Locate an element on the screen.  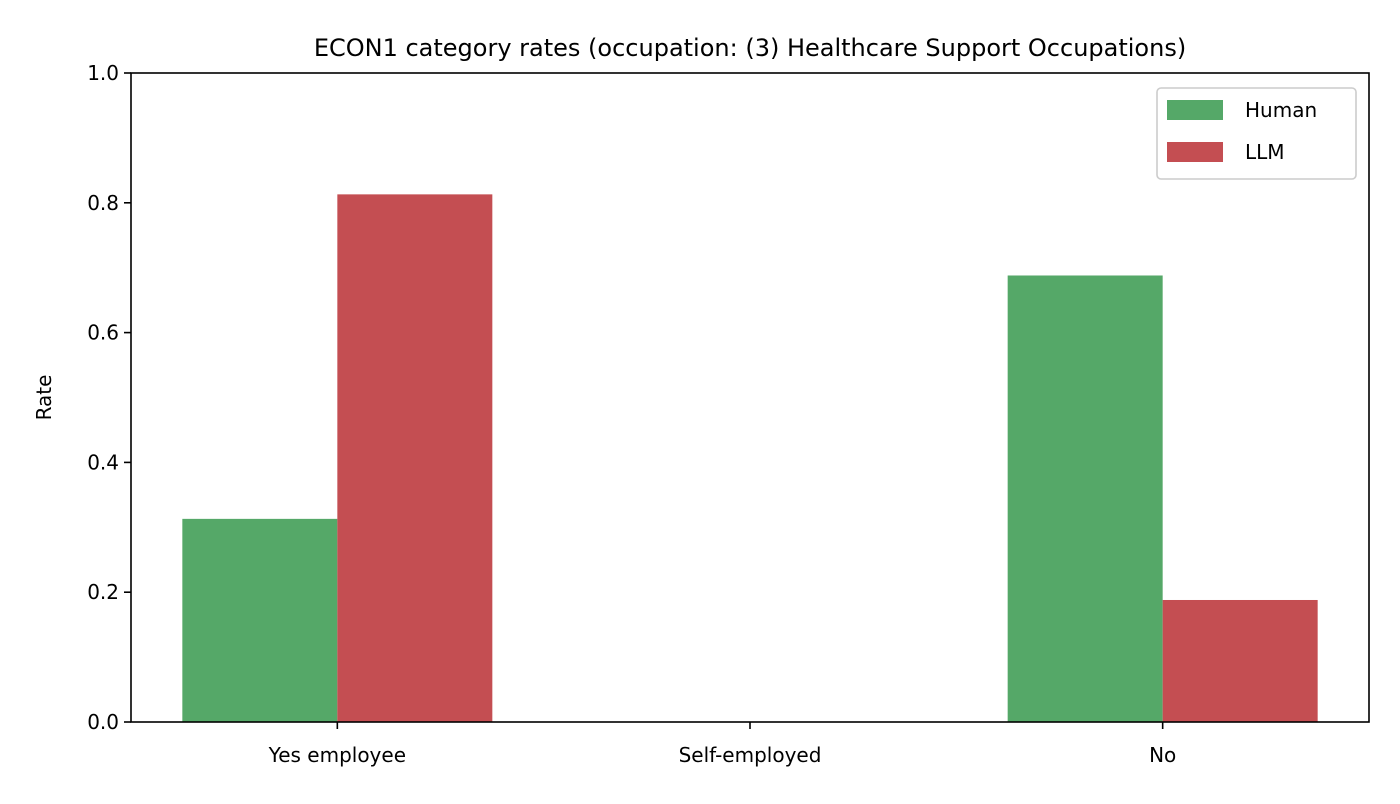
legend-items: Human LLM is located at coordinates (1242, 131).